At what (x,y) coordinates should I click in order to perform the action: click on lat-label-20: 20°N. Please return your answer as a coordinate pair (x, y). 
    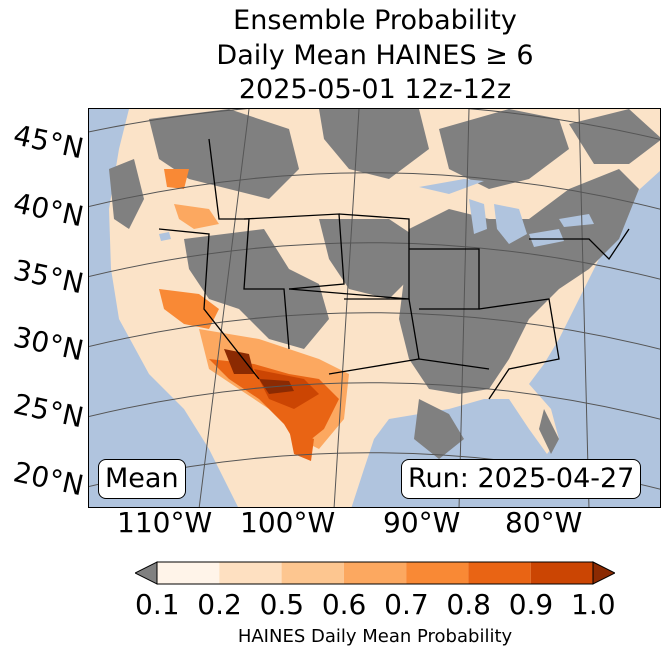
    Looking at the image, I should click on (48, 479).